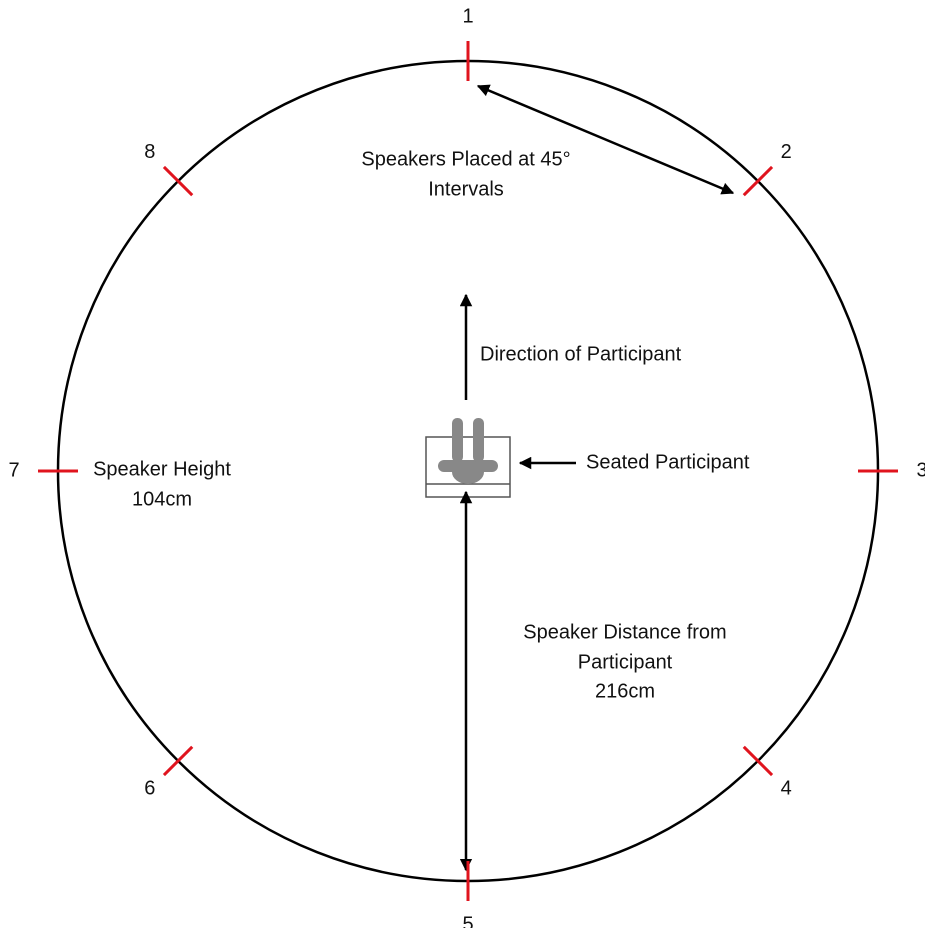 This screenshot has width=925, height=928. I want to click on speaker-label: 6, so click(149, 788).